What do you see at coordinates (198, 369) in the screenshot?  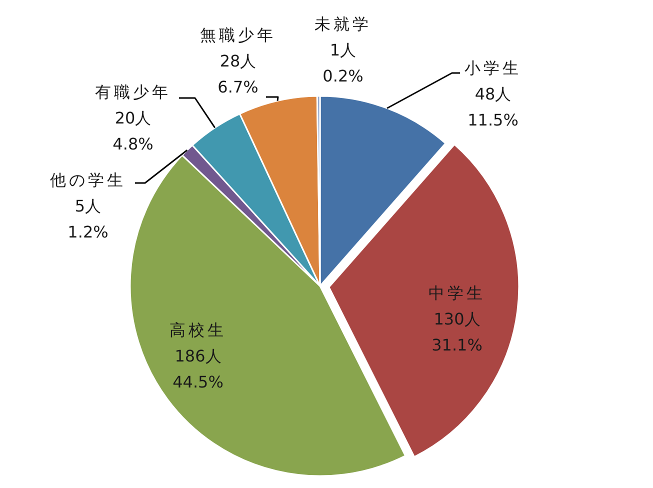 I see `data-label: 186人 44.5%` at bounding box center [198, 369].